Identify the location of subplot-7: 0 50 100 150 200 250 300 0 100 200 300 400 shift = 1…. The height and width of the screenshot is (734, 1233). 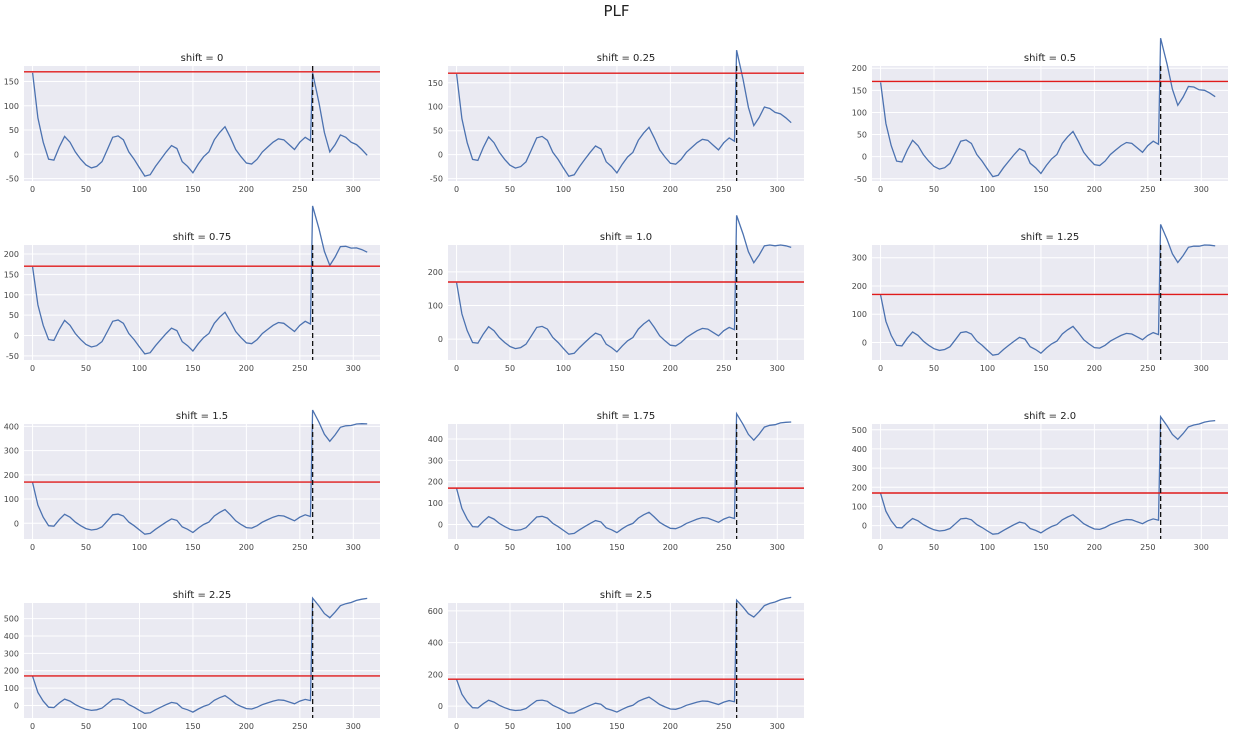
(192, 480).